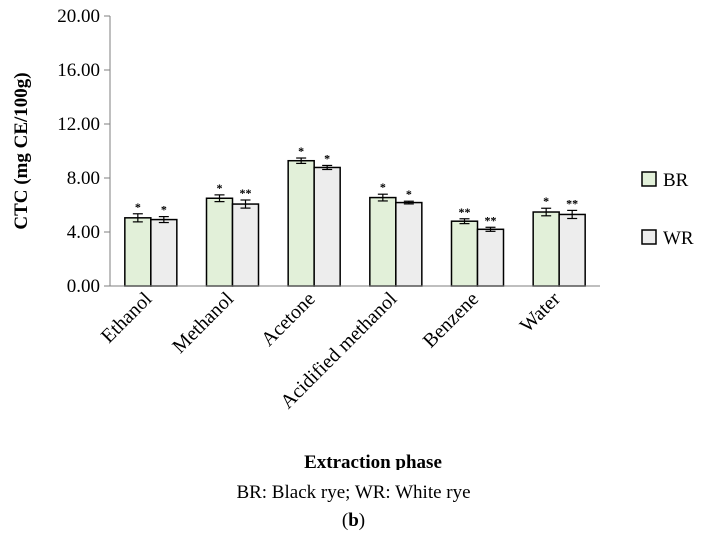 The height and width of the screenshot is (538, 707). Describe the element at coordinates (83, 232) in the screenshot. I see `y-tick-label: 4.00` at that location.